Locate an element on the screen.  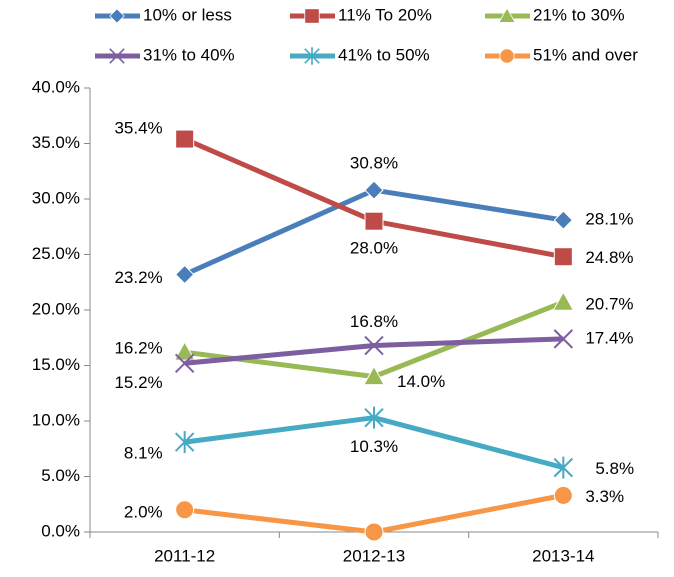
legend-item: 11% To 20% is located at coordinates (361, 14).